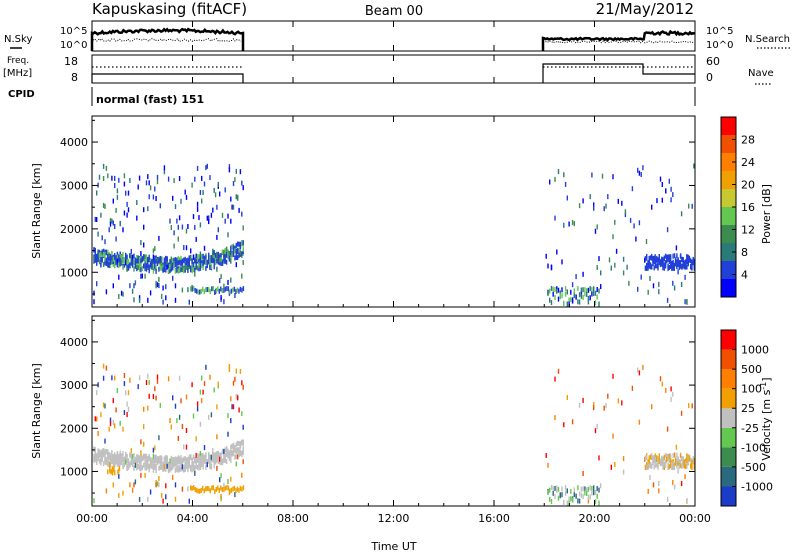  What do you see at coordinates (74, 385) in the screenshot?
I see `velocity-ytick-label-3000: 3000` at bounding box center [74, 385].